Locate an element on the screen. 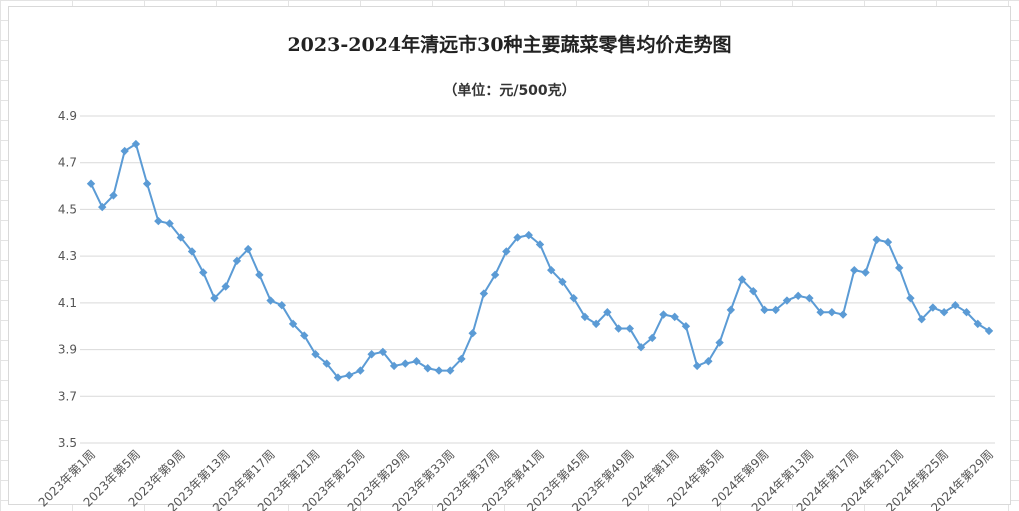  y-tick-label: 4.1 is located at coordinates (67, 303).